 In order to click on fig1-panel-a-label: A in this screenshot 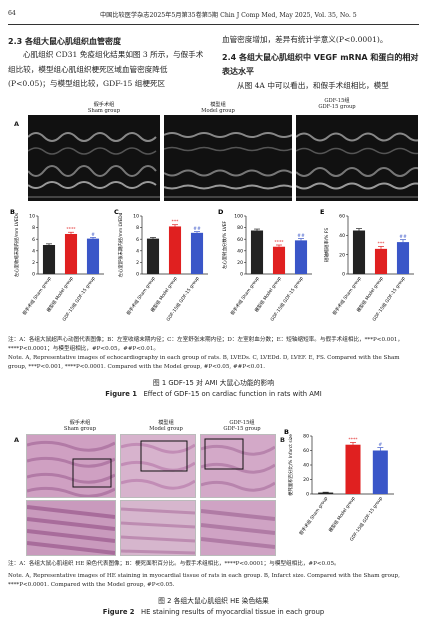, I will do `click(17, 124)`.